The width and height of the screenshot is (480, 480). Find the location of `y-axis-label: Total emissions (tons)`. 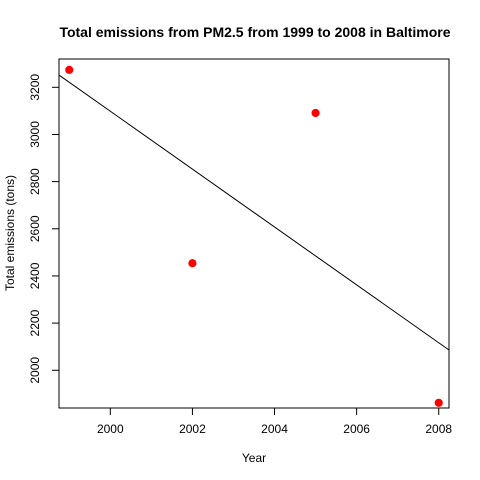

y-axis-label: Total emissions (tons) is located at coordinates (10, 233).